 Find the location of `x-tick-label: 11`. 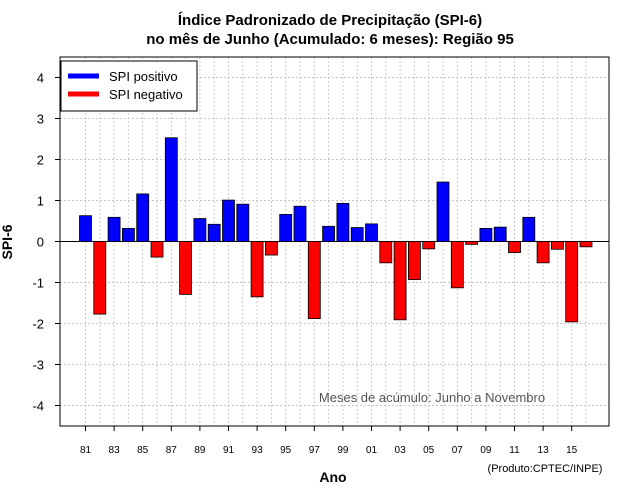

x-tick-label: 11 is located at coordinates (514, 450).